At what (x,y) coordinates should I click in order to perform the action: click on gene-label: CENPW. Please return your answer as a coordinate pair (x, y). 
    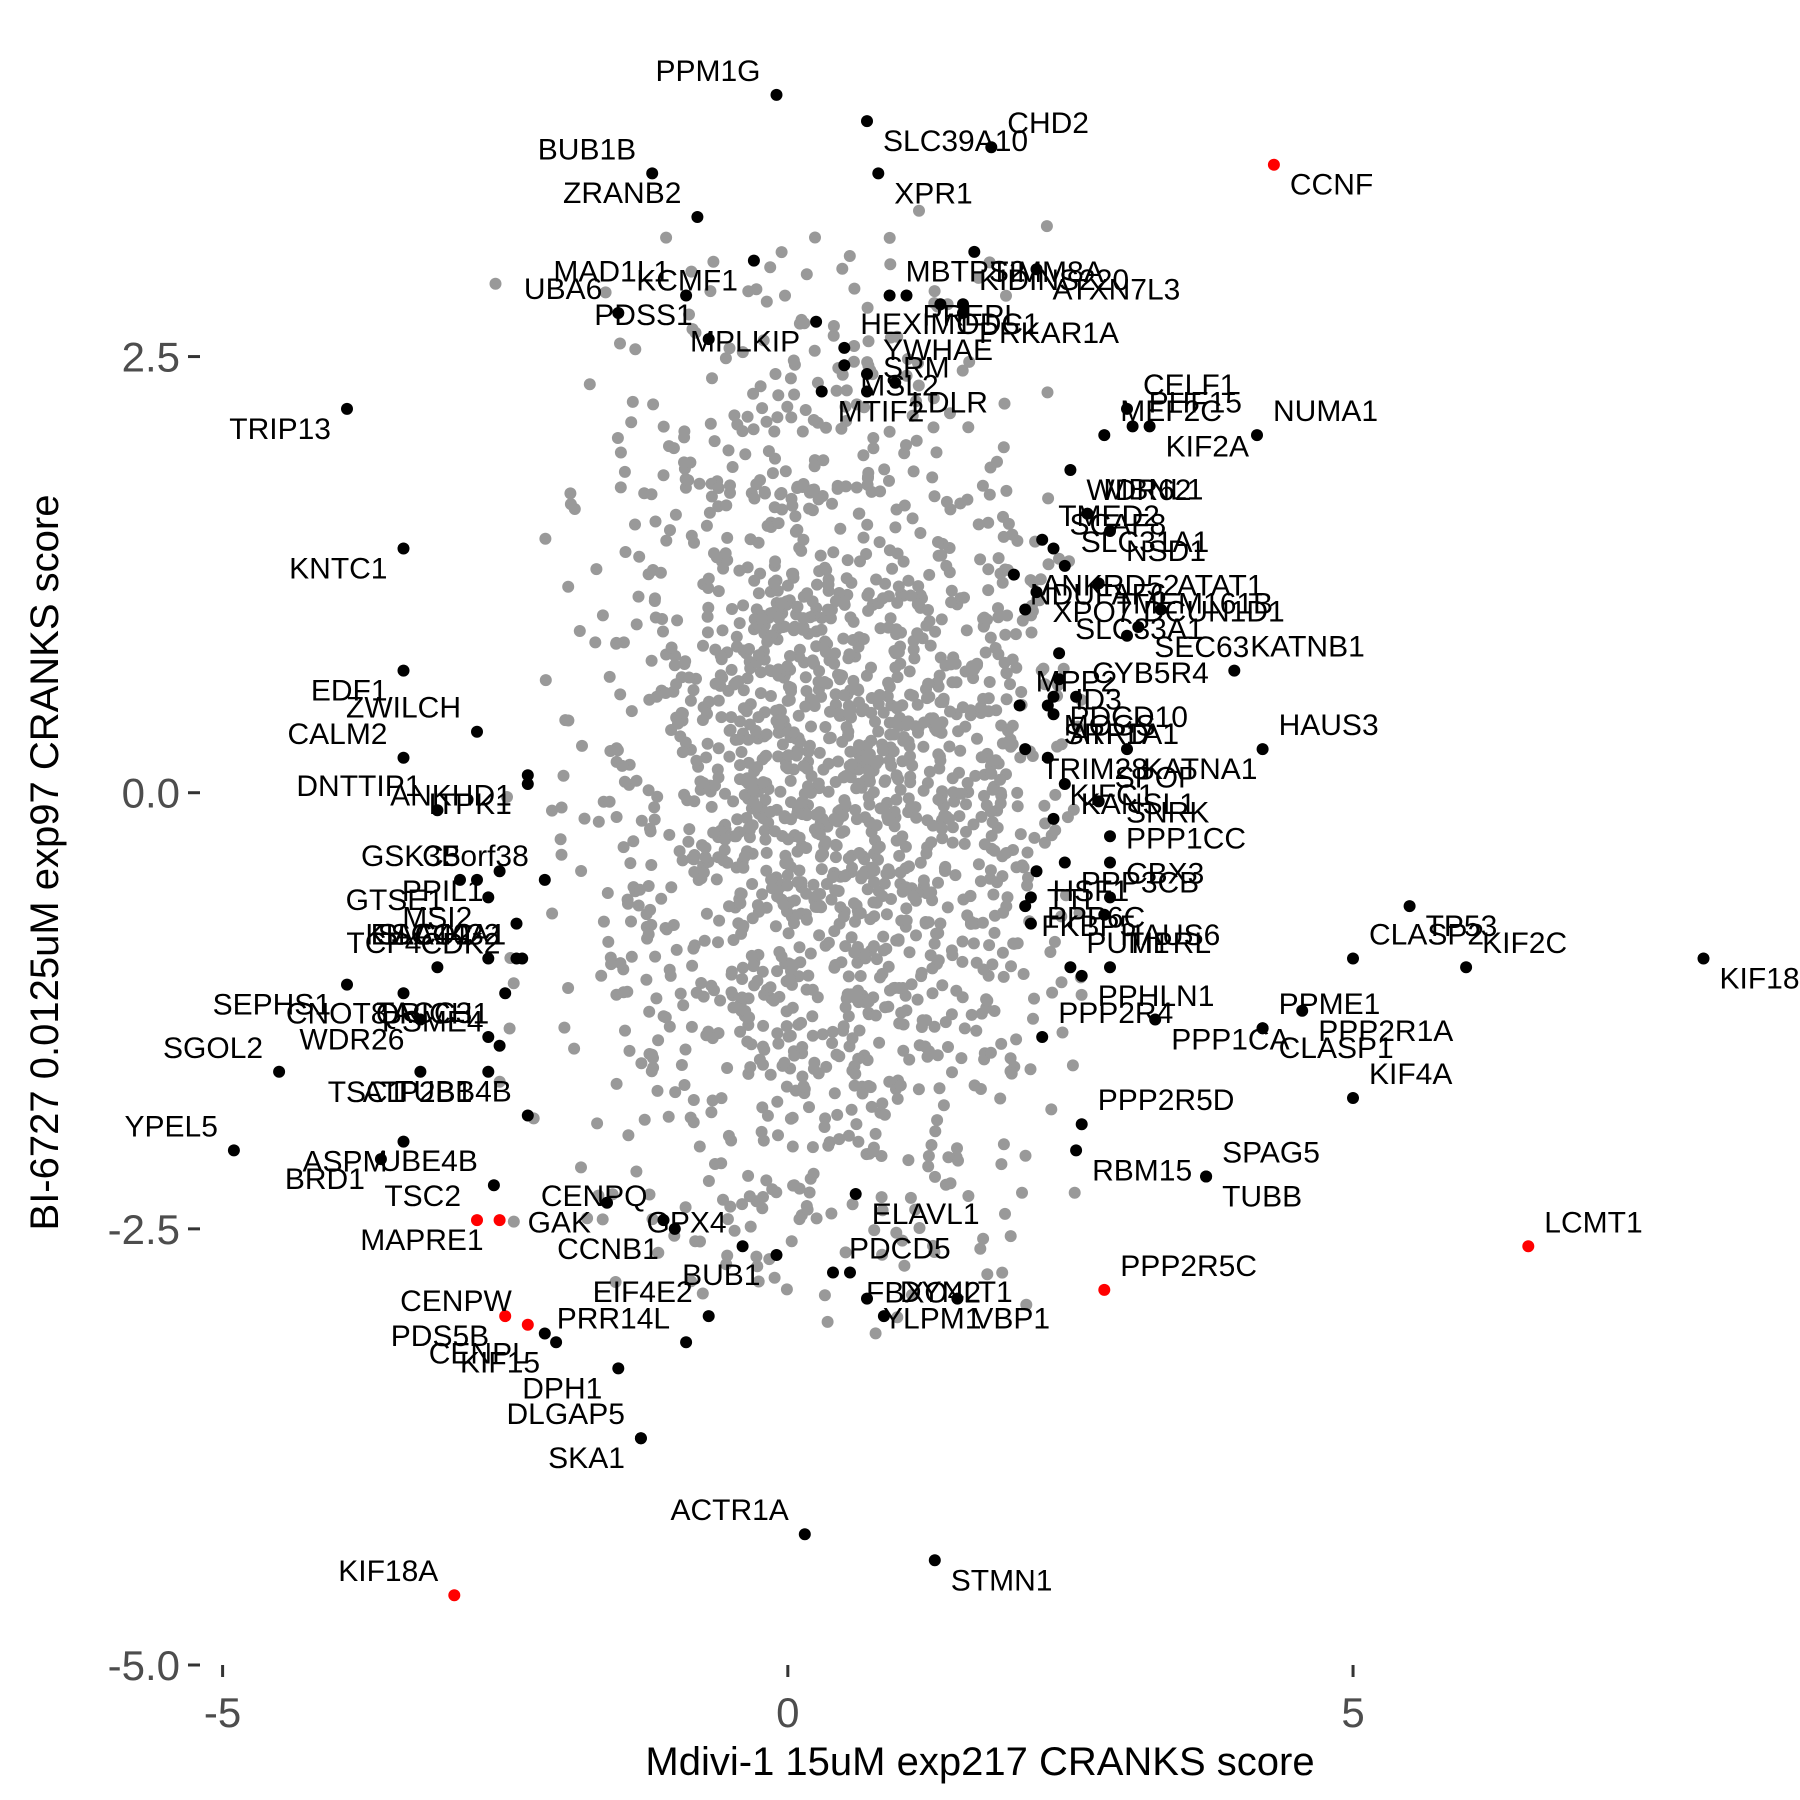
    Looking at the image, I should click on (456, 1301).